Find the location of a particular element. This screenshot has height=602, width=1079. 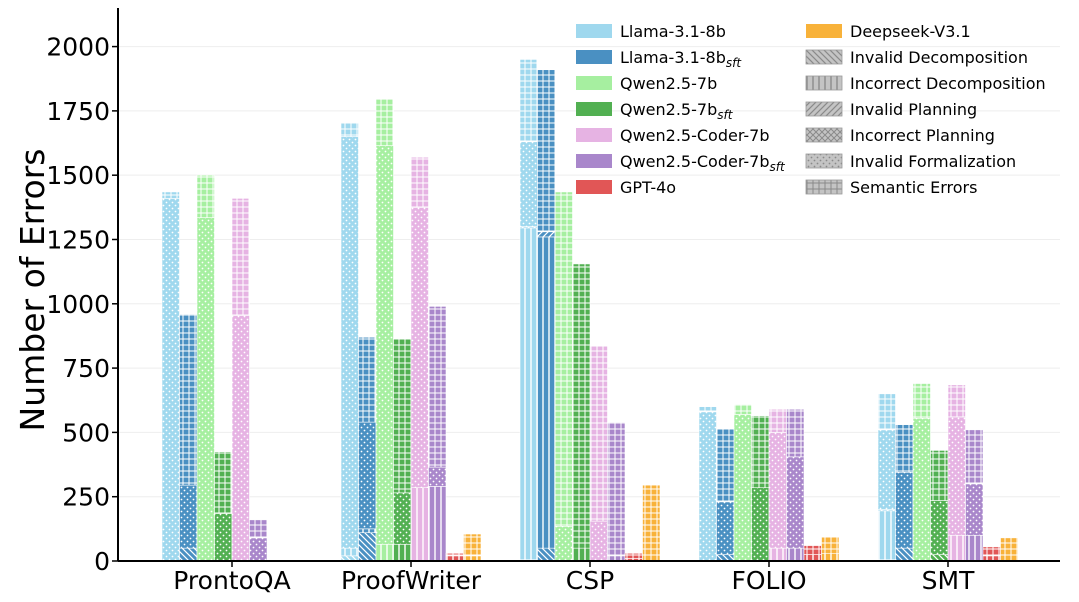

legend-item-qwen2.5-coder-7b: Qwen2.5-Coder-7b is located at coordinates (673, 135).